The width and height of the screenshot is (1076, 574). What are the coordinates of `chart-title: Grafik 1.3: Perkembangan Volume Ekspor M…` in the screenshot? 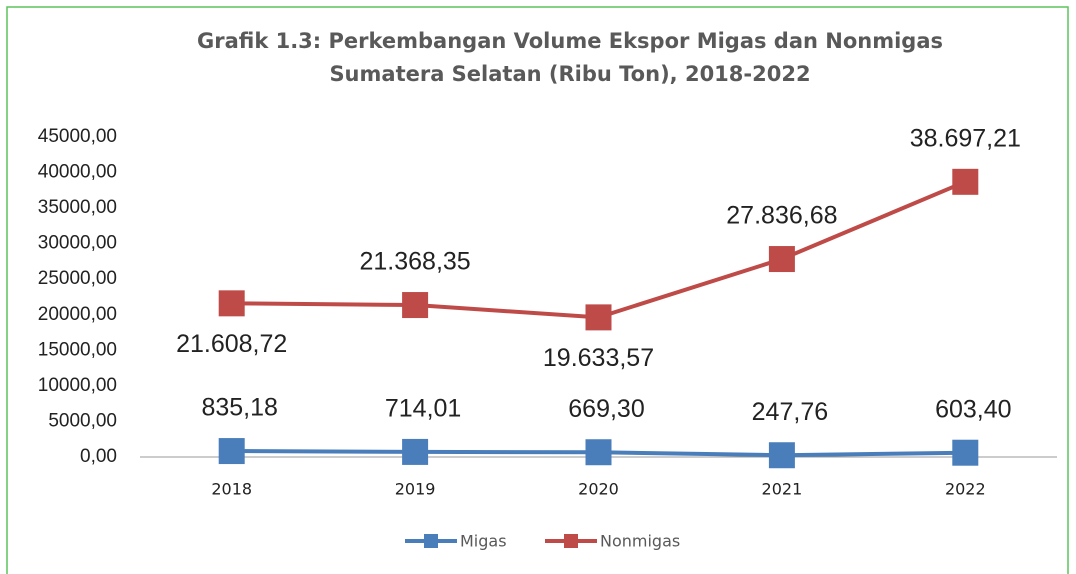 It's located at (570, 41).